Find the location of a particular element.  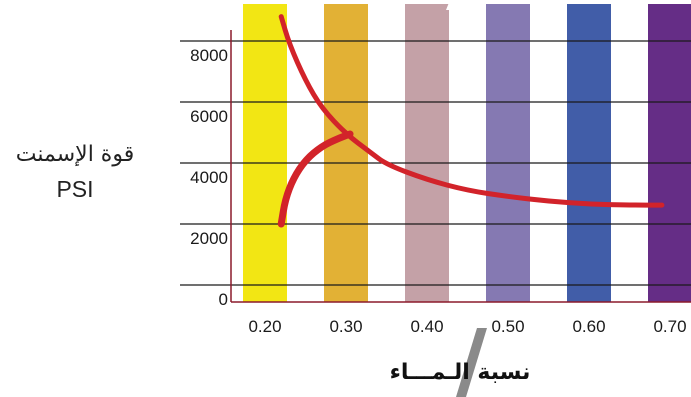

y-tick-label: 8000 is located at coordinates (209, 55).